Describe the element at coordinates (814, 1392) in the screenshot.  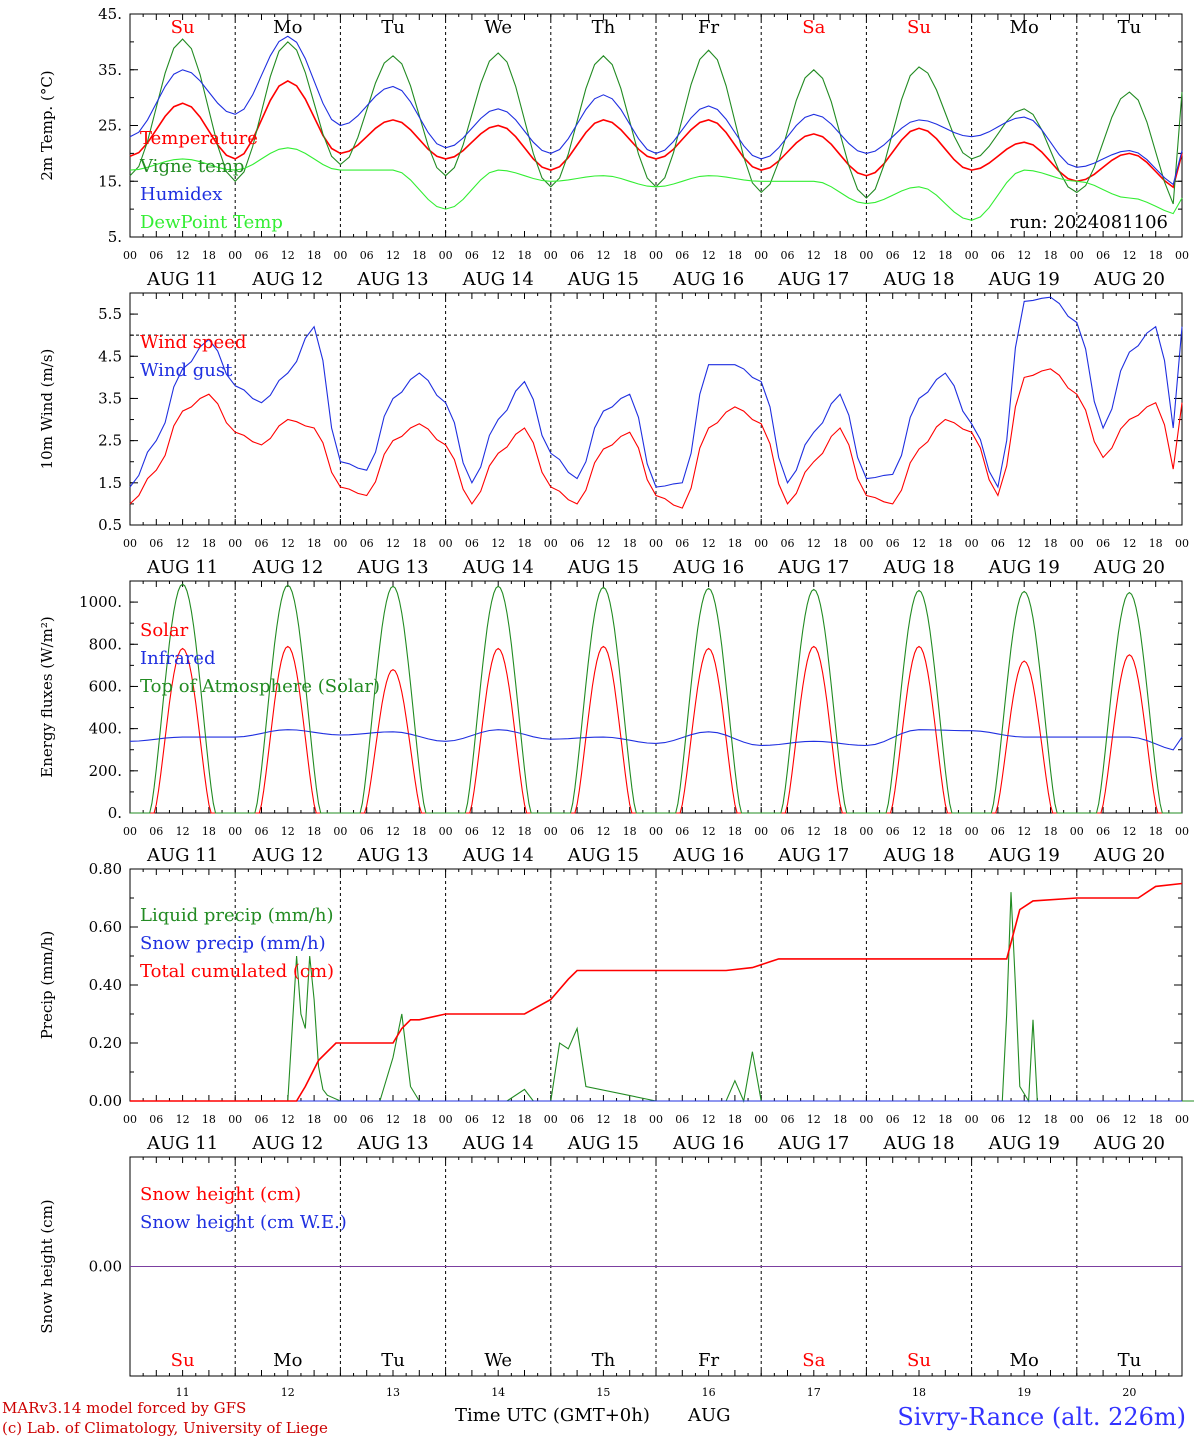
I see `day-number: 17` at that location.